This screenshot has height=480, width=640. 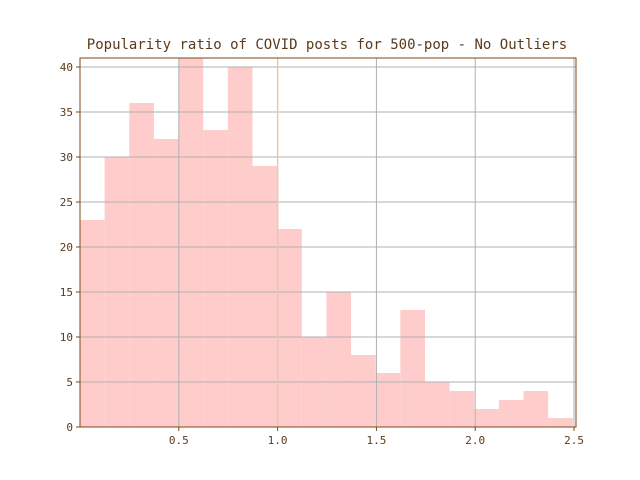 I want to click on x-tick-label: 0.5, so click(x=179, y=440).